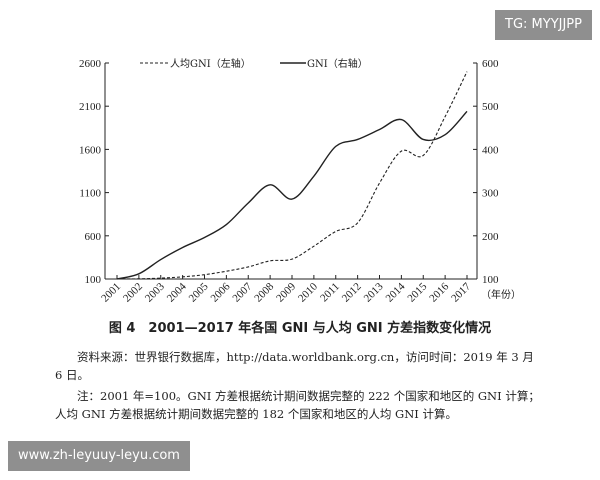 The image size is (600, 480). I want to click on left-tick-label: 100, so click(93, 280).